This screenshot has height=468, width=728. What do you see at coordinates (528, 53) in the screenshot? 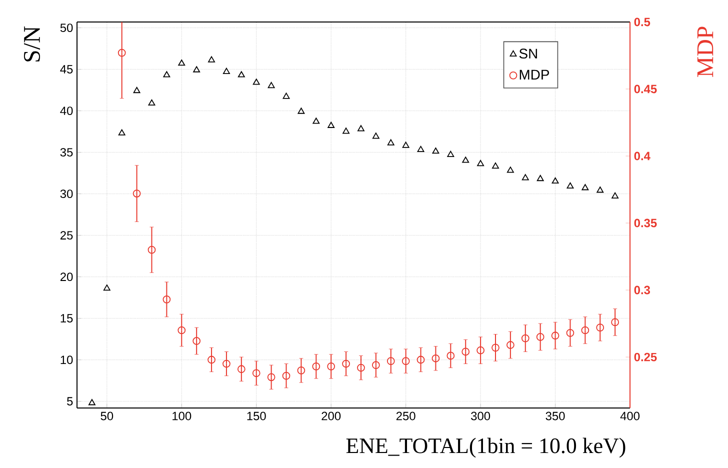
I see `legend-label: SN` at bounding box center [528, 53].